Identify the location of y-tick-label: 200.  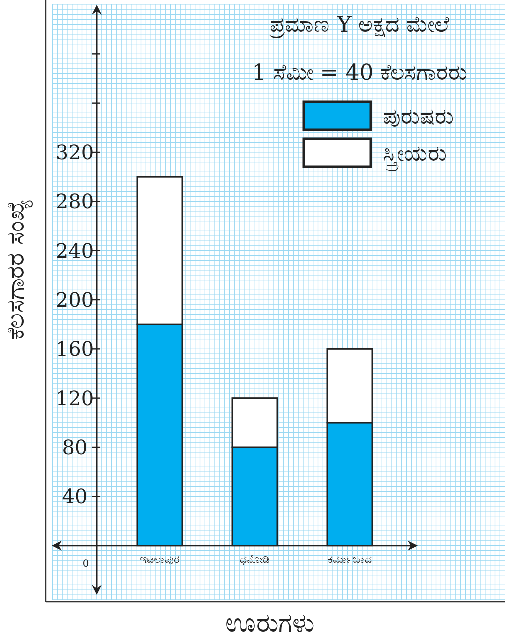
(75, 300).